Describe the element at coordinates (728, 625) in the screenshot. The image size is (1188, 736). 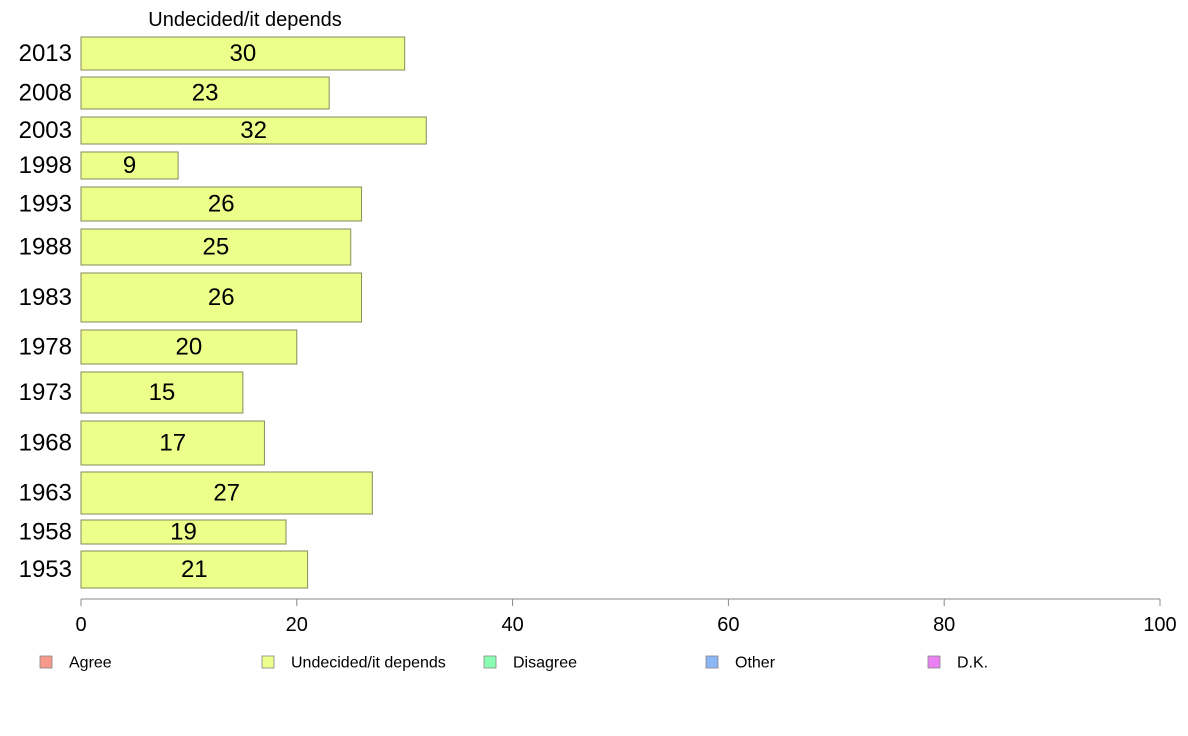
I see `x-tick-label-60: 60` at that location.